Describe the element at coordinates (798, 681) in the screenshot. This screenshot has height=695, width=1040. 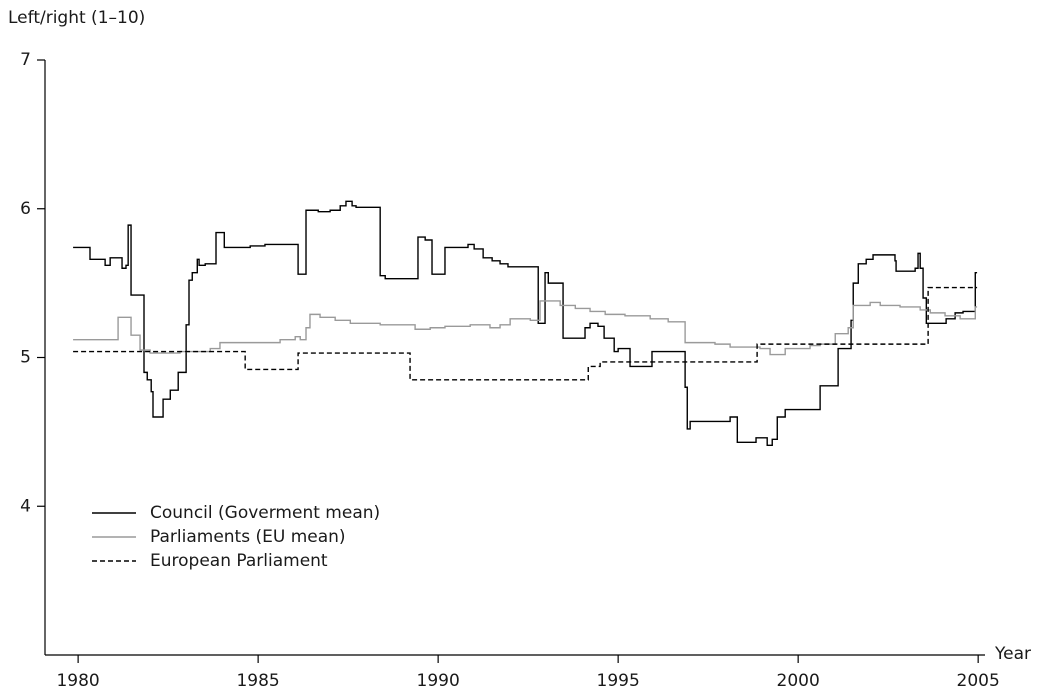
I see `x-tick-label: 2000` at that location.